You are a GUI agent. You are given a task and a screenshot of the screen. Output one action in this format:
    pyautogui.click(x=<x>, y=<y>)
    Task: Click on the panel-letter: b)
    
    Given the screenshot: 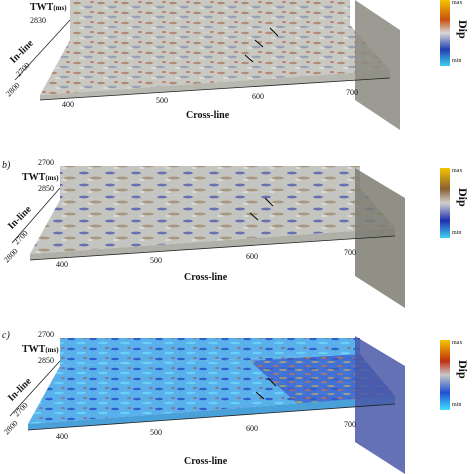 What is the action you would take?
    pyautogui.click(x=6, y=165)
    